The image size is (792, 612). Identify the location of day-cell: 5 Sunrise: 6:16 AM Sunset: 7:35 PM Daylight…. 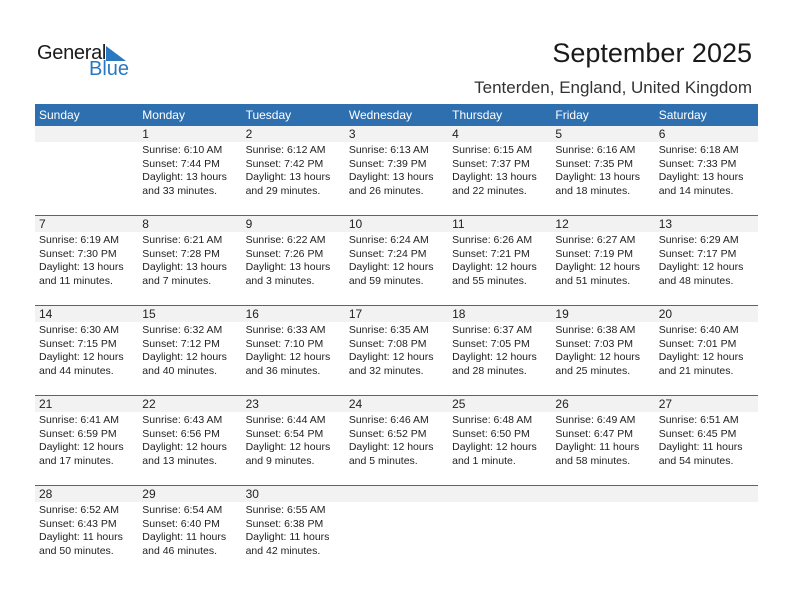
(603, 171).